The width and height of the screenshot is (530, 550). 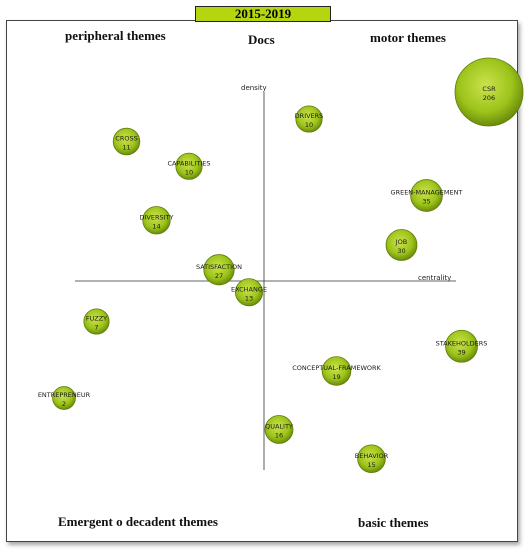 I want to click on chart-title: Docs, so click(x=261, y=39).